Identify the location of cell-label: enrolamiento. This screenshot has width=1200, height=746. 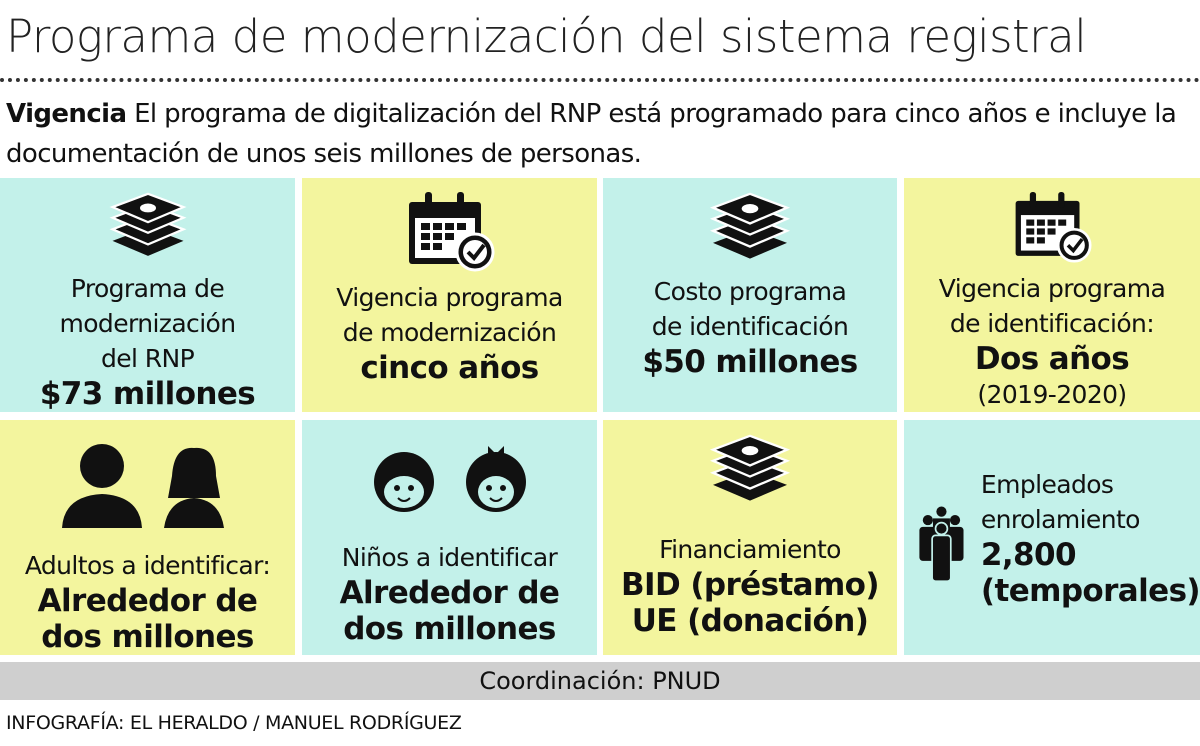
(1060, 519).